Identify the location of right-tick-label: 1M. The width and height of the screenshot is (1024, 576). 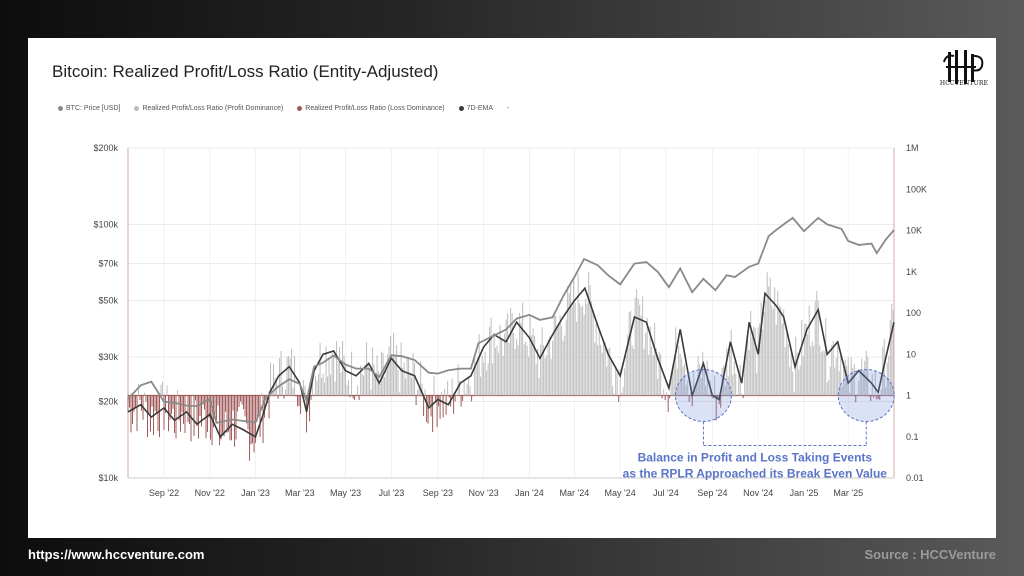
(912, 148).